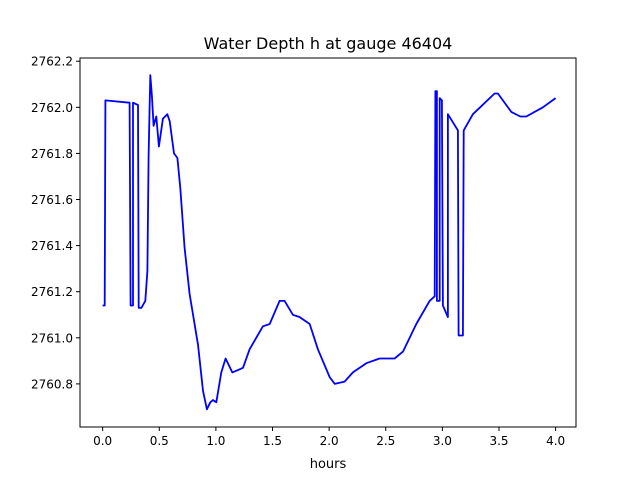 The height and width of the screenshot is (484, 640). Describe the element at coordinates (52, 246) in the screenshot. I see `y-tick-label: 2761.4` at that location.